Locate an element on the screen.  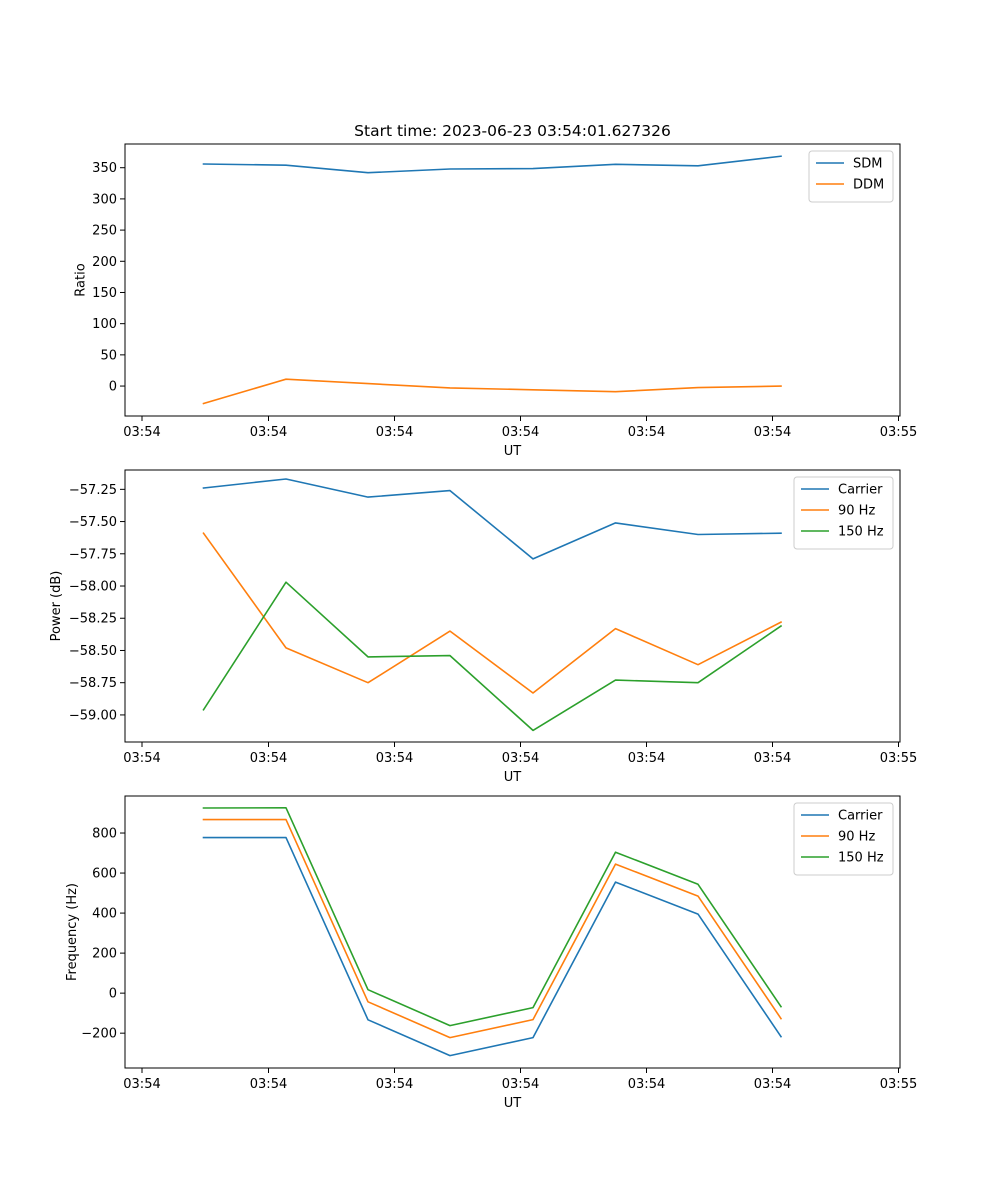
frequency-y-tick-label: −200 is located at coordinates (99, 1034).